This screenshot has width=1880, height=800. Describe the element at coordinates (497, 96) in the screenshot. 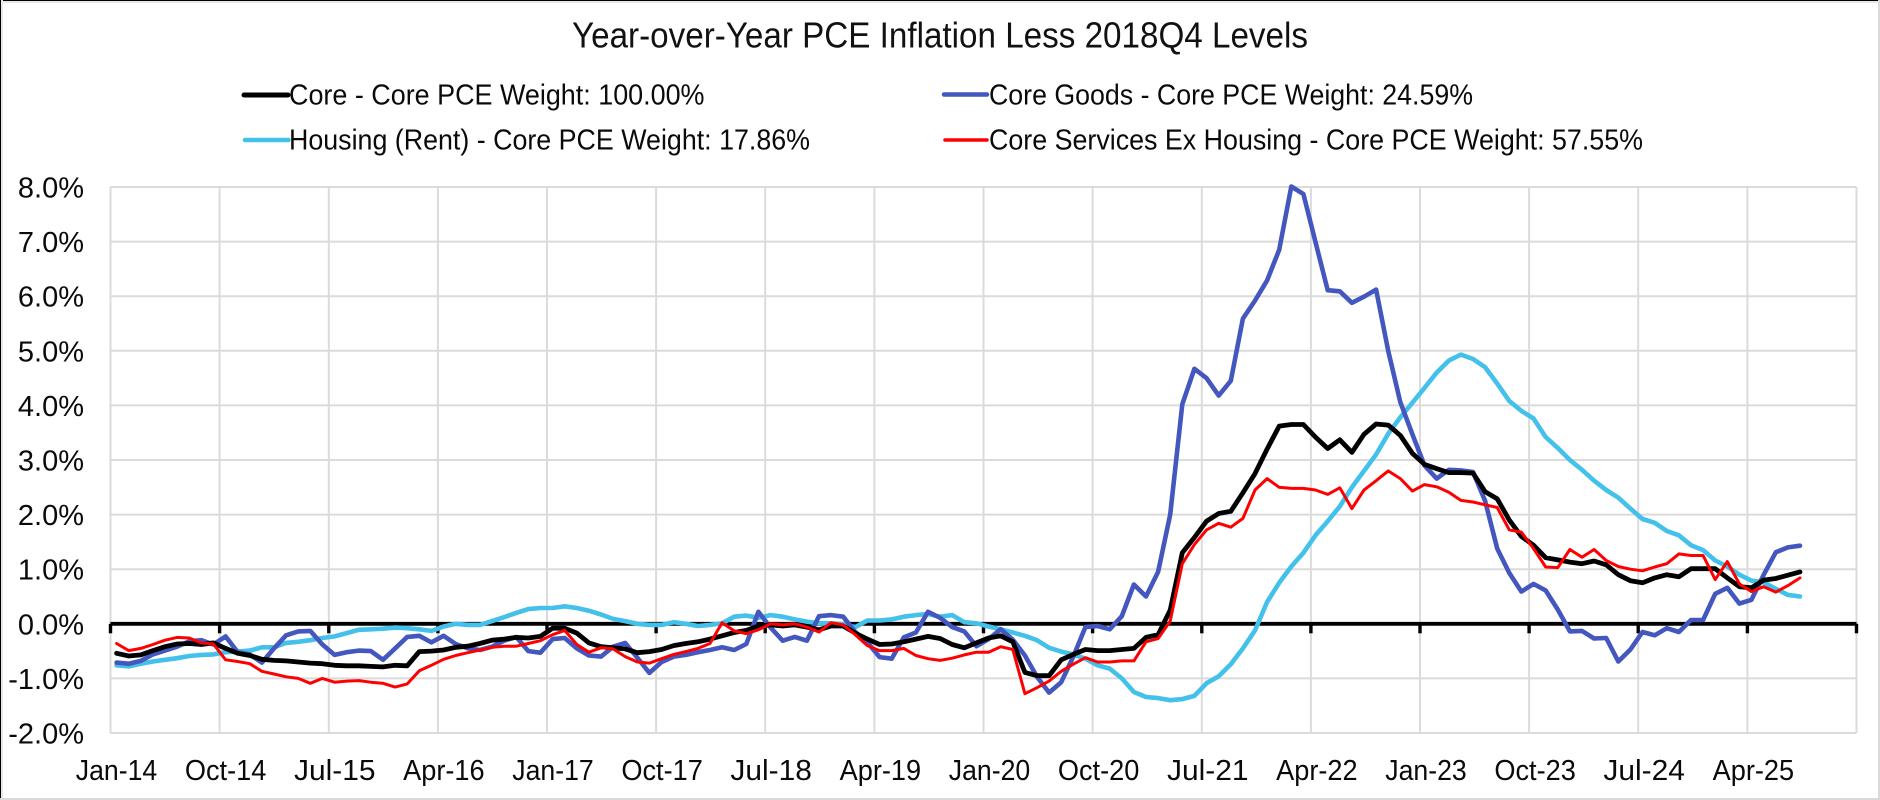

I see `svg-text:Core - Core PCE Weight: 100.00: Core - Core PCE Weight: 100.00%` at that location.